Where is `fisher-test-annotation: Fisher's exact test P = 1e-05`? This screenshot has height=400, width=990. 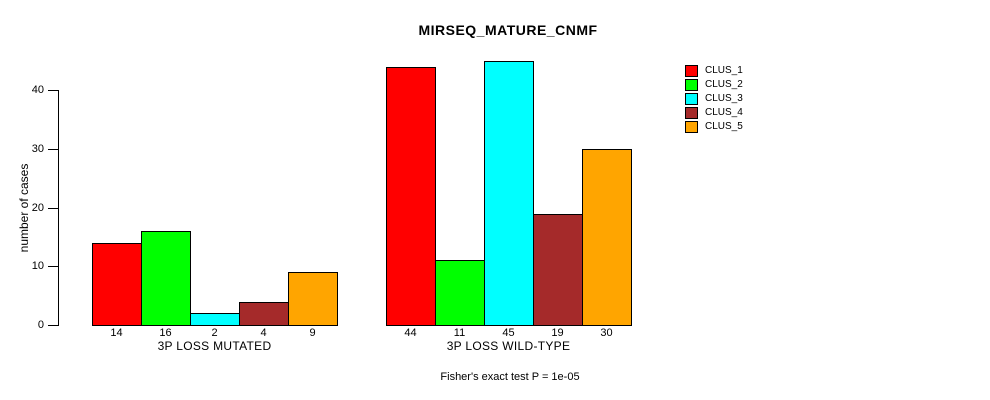 fisher-test-annotation: Fisher's exact test P = 1e-05 is located at coordinates (510, 377).